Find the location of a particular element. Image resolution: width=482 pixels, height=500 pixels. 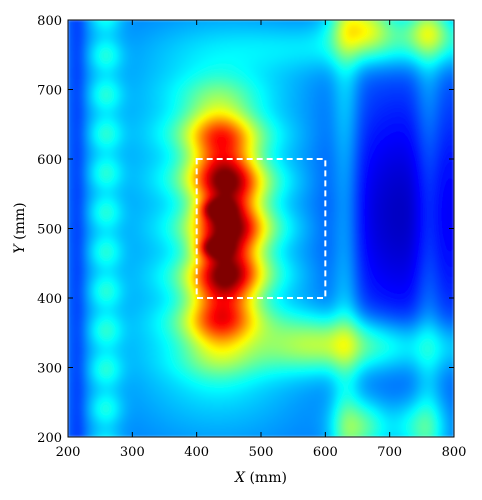

y-tick-label: 700 is located at coordinates (49, 91).